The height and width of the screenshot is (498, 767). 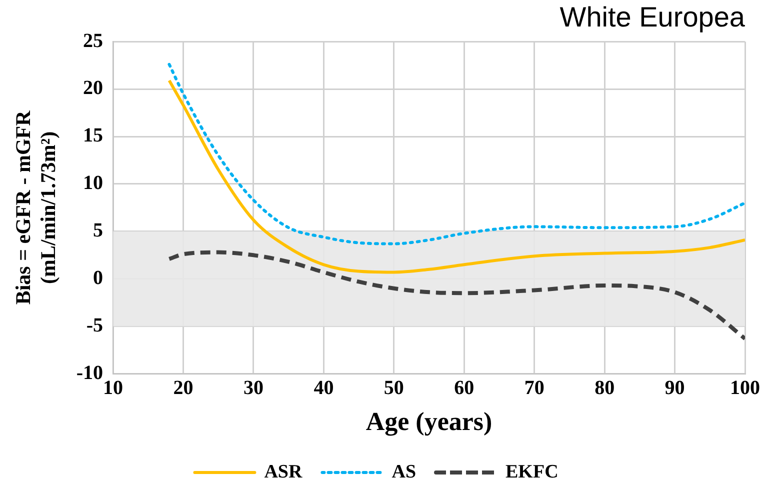 What do you see at coordinates (534, 387) in the screenshot?
I see `x-tick-label: 70` at bounding box center [534, 387].